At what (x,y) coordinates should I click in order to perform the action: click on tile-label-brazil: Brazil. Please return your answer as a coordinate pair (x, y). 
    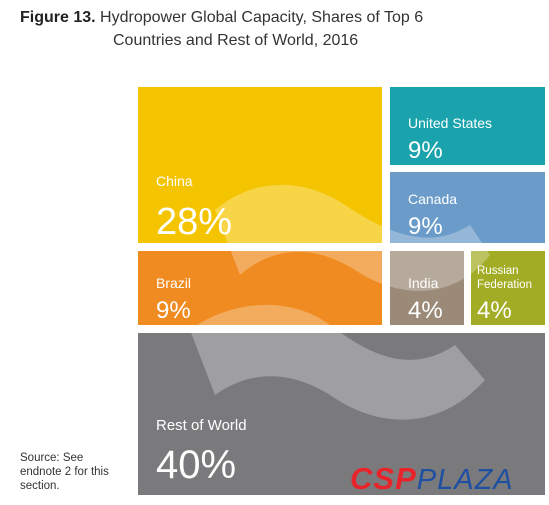
    Looking at the image, I should click on (173, 283).